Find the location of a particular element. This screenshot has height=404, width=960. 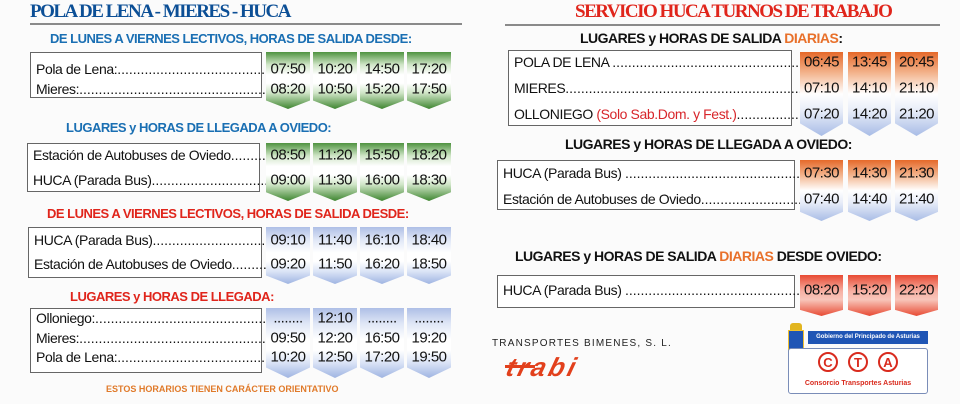

departure-time: 07:50 is located at coordinates (288, 69).